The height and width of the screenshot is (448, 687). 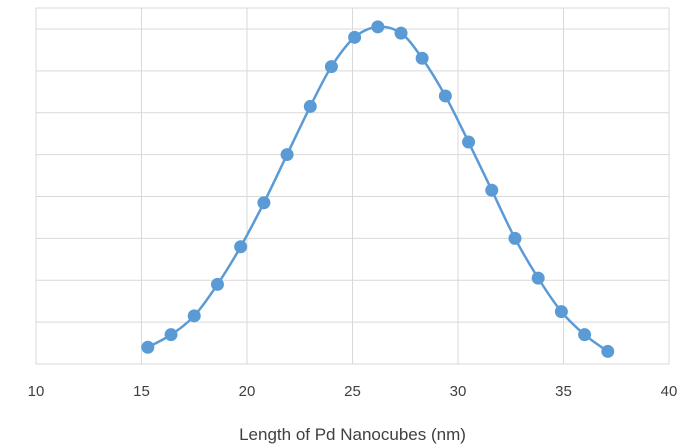 I want to click on x-tick-label: 25, so click(x=352, y=391).